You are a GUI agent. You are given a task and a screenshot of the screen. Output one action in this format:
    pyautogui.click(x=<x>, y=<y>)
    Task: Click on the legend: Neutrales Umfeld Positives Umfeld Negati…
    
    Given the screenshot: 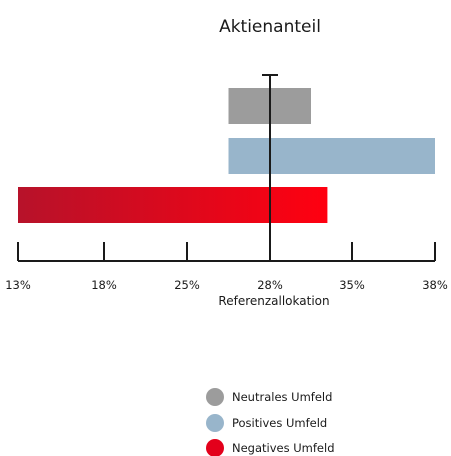 What is the action you would take?
    pyautogui.click(x=270, y=422)
    